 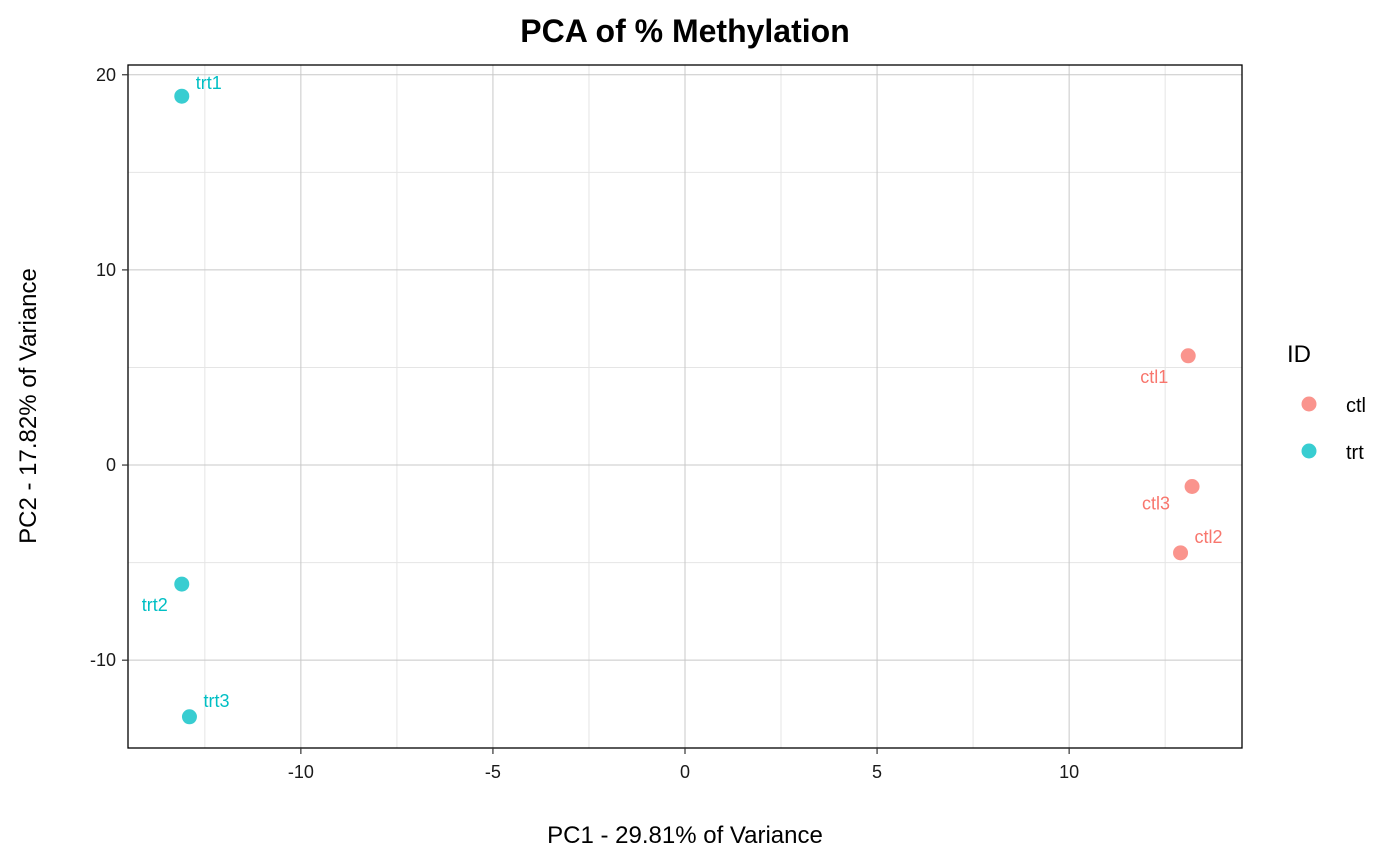 I want to click on point-label-trt1: trt1, so click(x=209, y=83).